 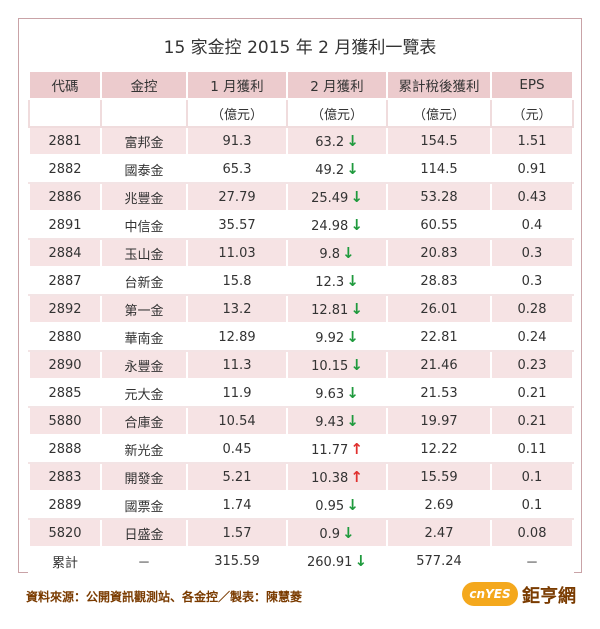 What do you see at coordinates (532, 197) in the screenshot?
I see `eps-cell: 0.43` at bounding box center [532, 197].